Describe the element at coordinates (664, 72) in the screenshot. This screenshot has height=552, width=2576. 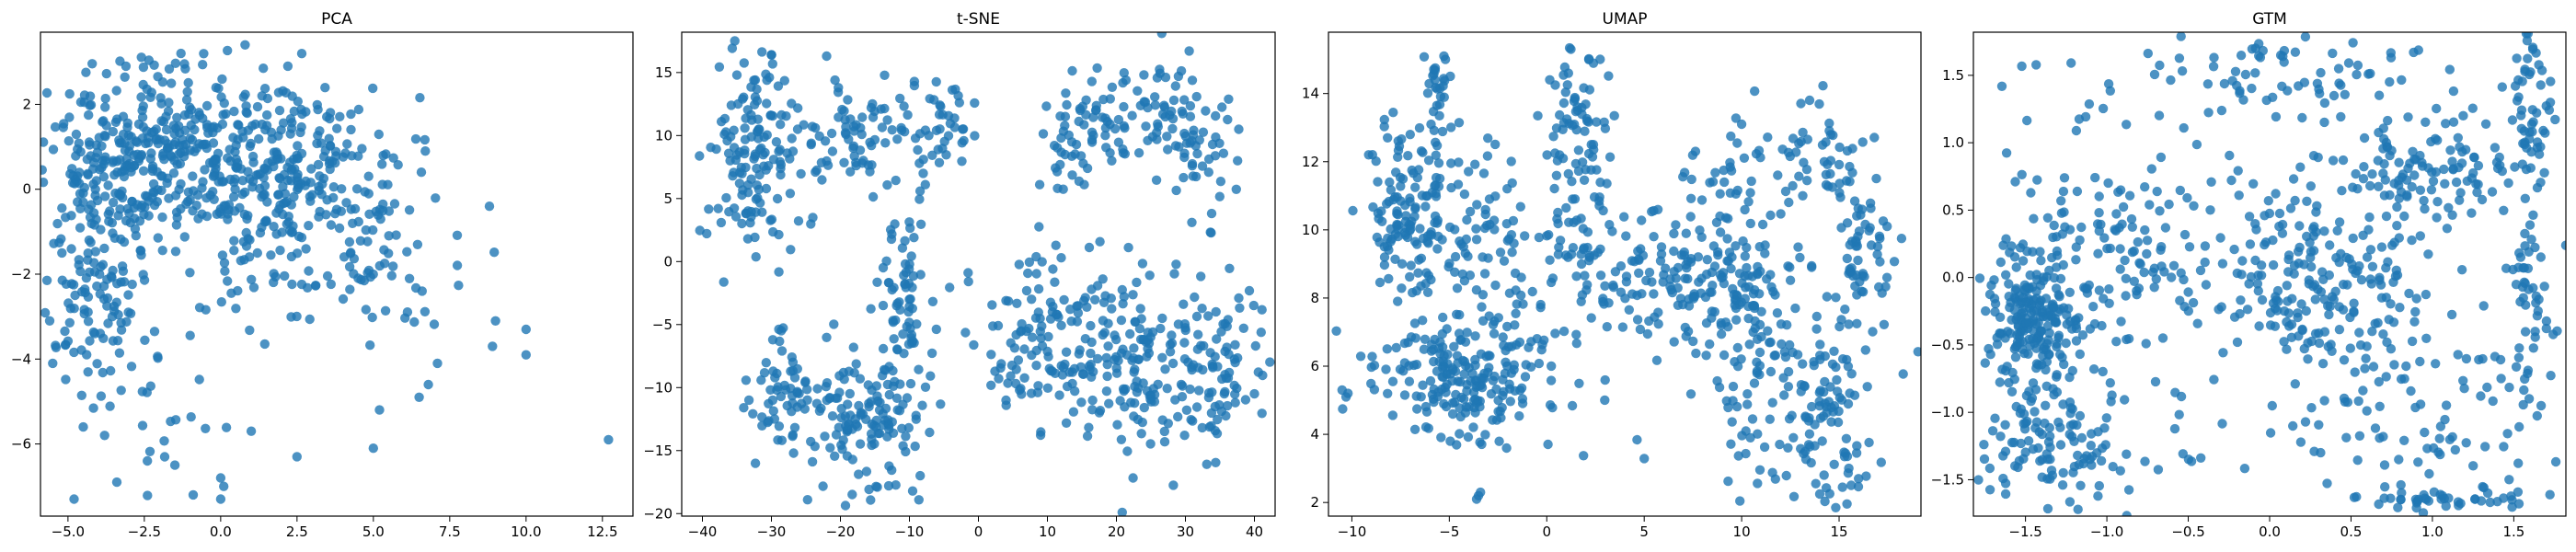
I see `y-tick-label: 15` at that location.